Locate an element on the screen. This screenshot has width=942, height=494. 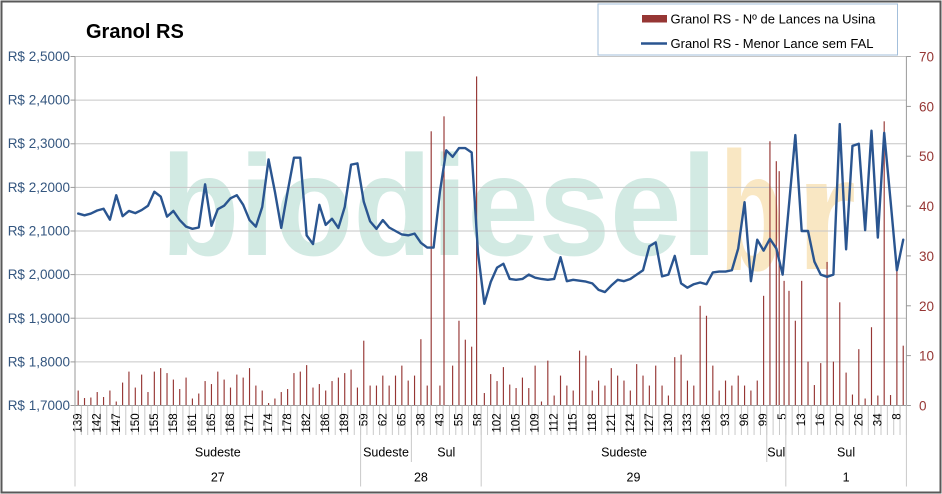
svg-text: R$ 1,7000 is located at coordinates (39, 405).